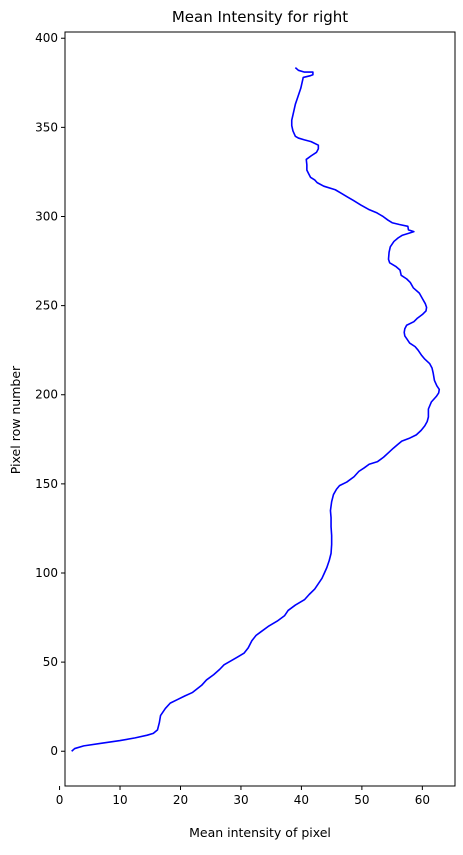 The width and height of the screenshot is (463, 855). What do you see at coordinates (46, 38) in the screenshot?
I see `y-tick-label: 400` at bounding box center [46, 38].